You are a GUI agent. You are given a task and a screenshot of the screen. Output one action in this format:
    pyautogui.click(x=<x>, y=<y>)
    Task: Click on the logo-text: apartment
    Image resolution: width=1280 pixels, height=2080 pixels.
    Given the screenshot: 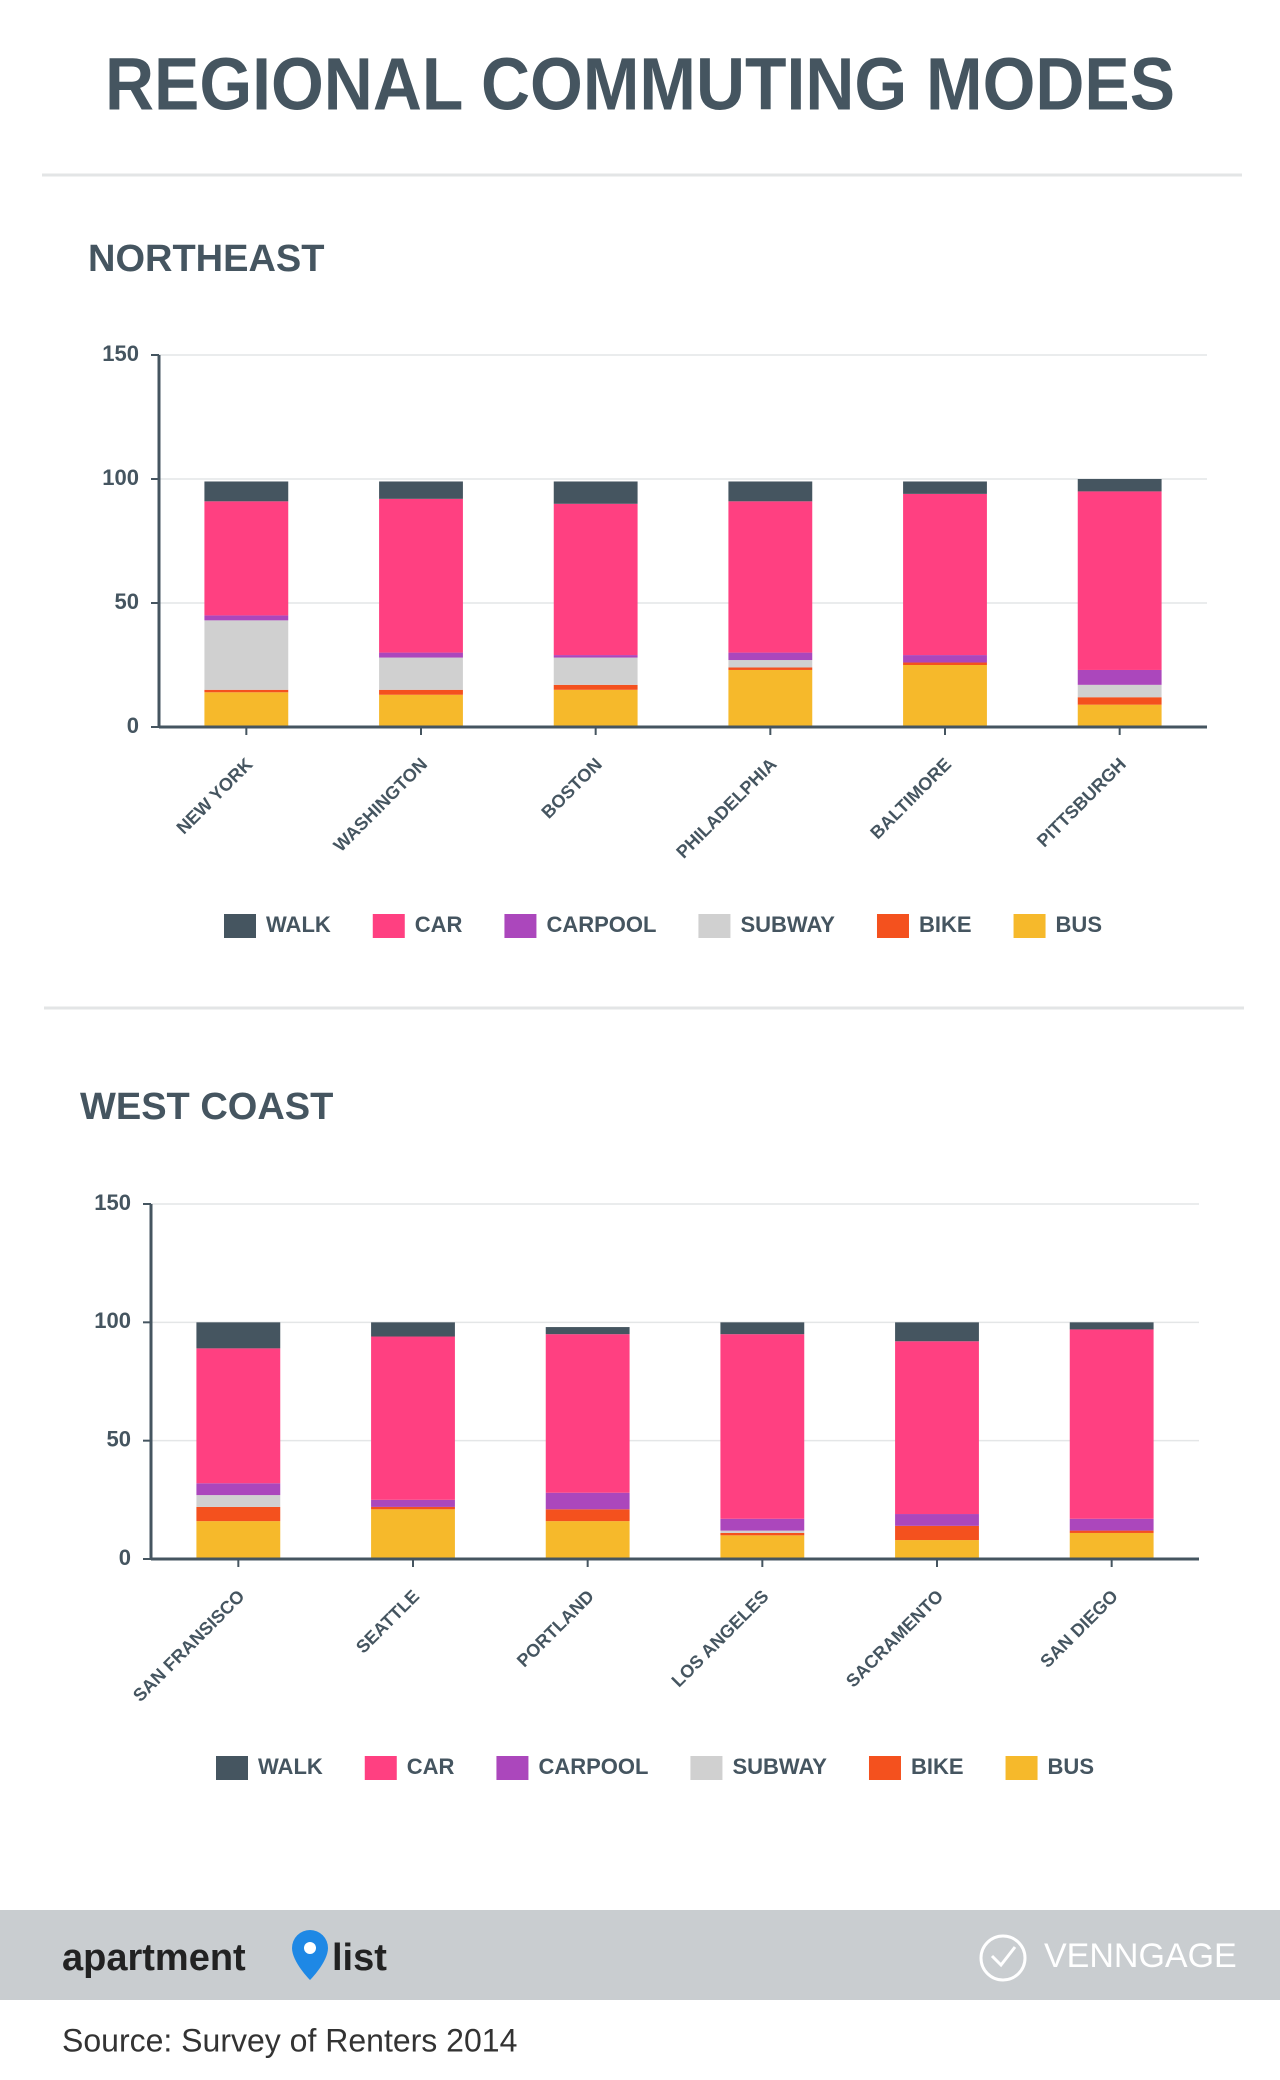 What is the action you would take?
    pyautogui.click(x=154, y=1958)
    